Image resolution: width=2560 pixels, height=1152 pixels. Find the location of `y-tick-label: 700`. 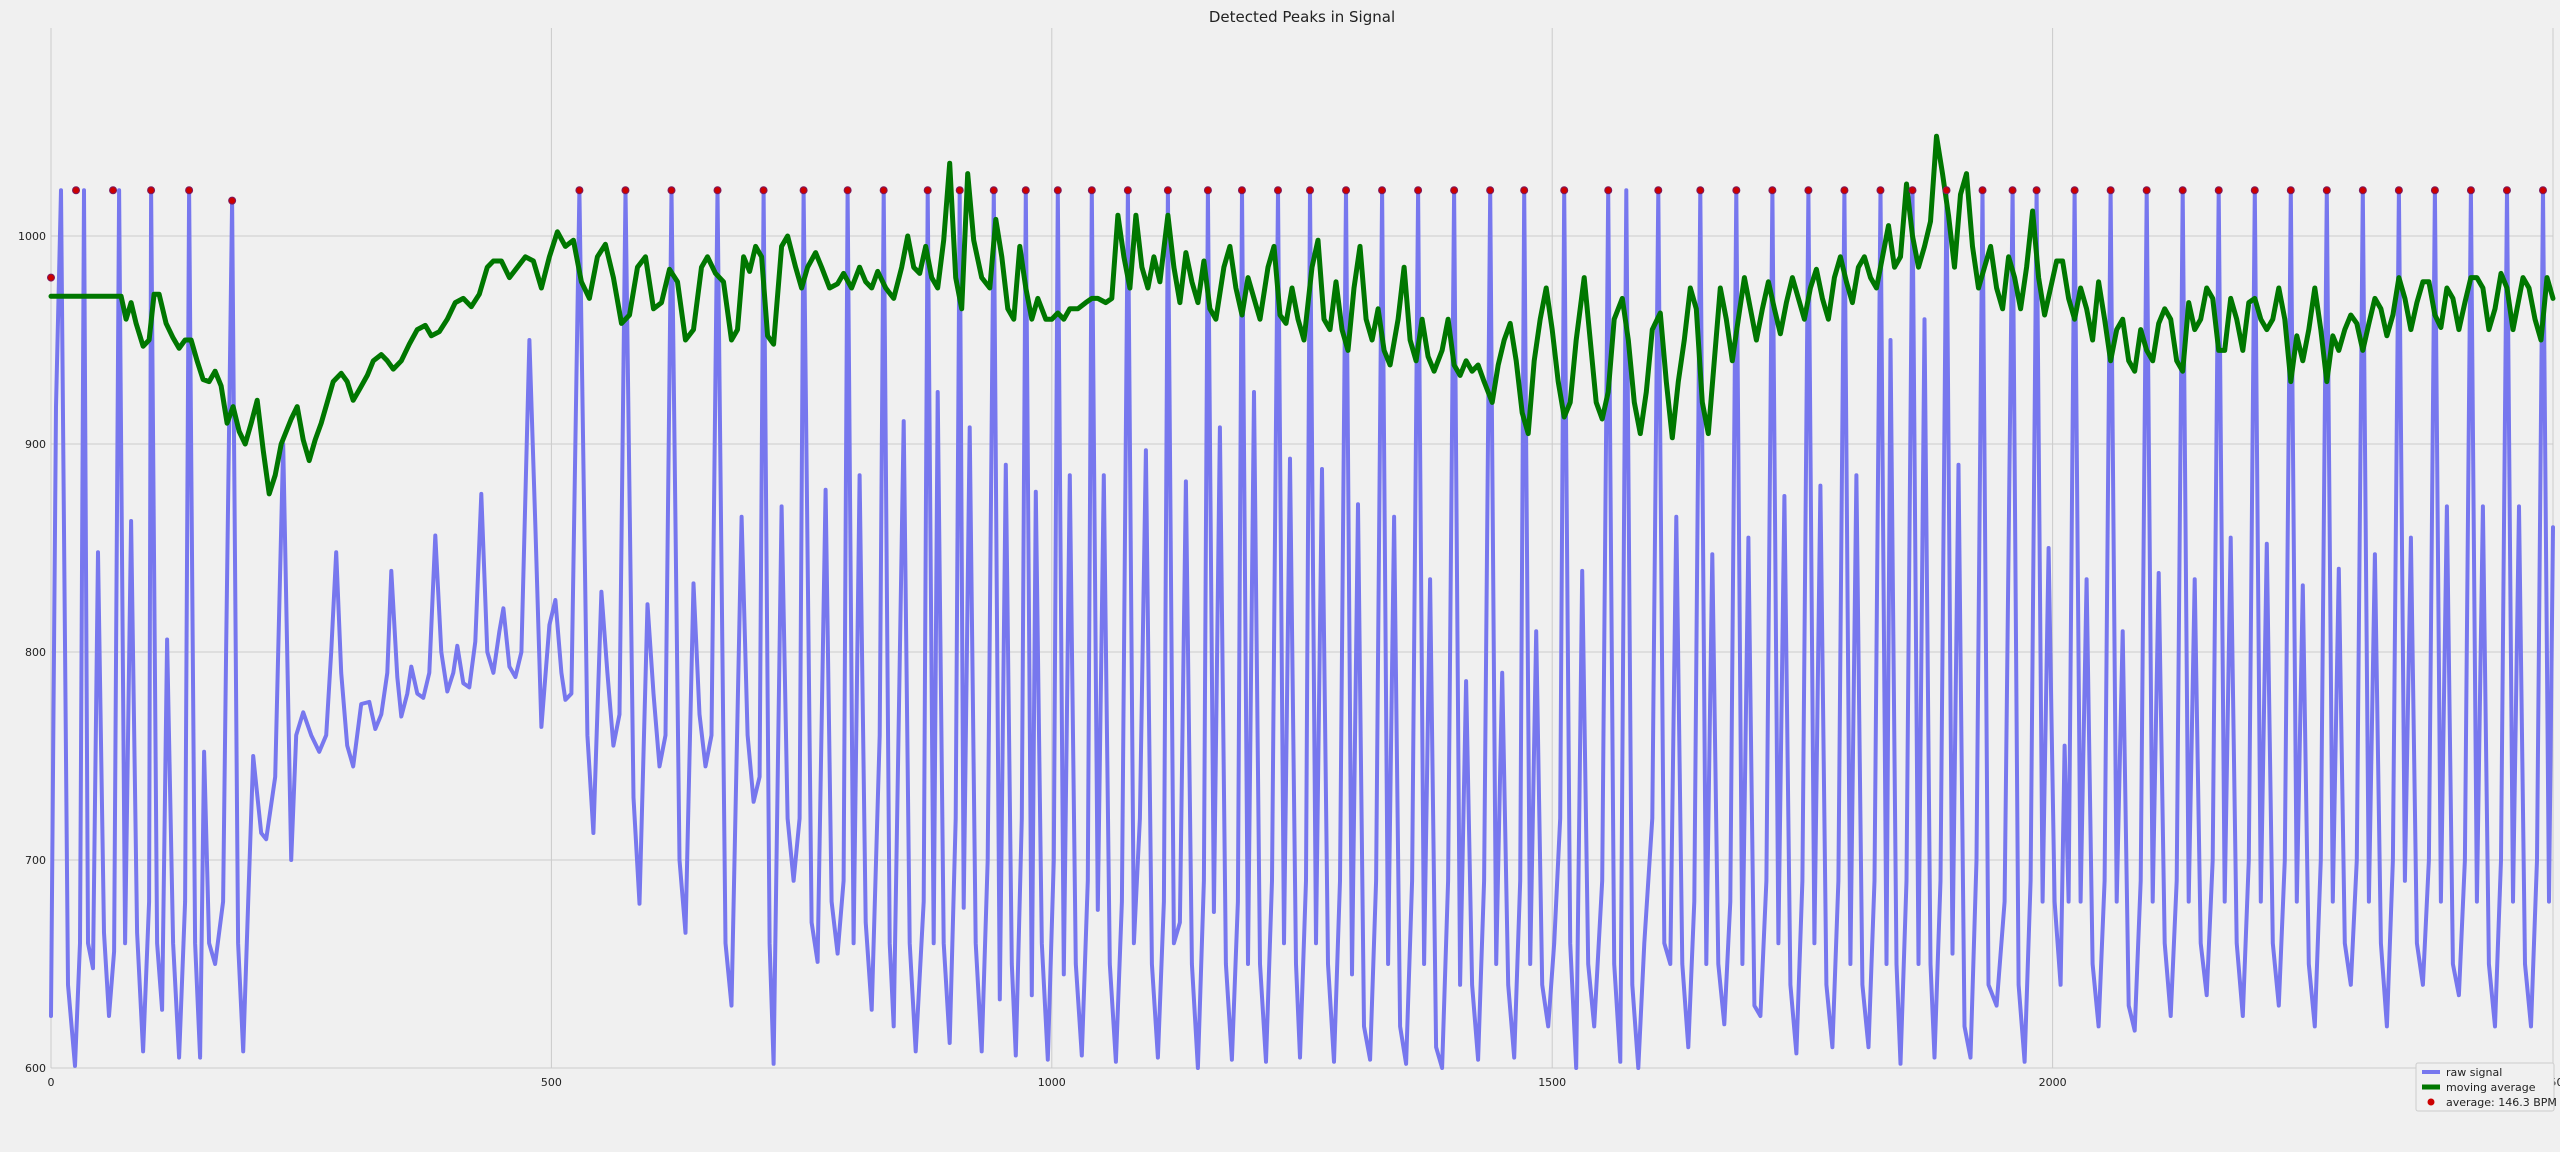

y-tick-label: 700 is located at coordinates (35, 860).